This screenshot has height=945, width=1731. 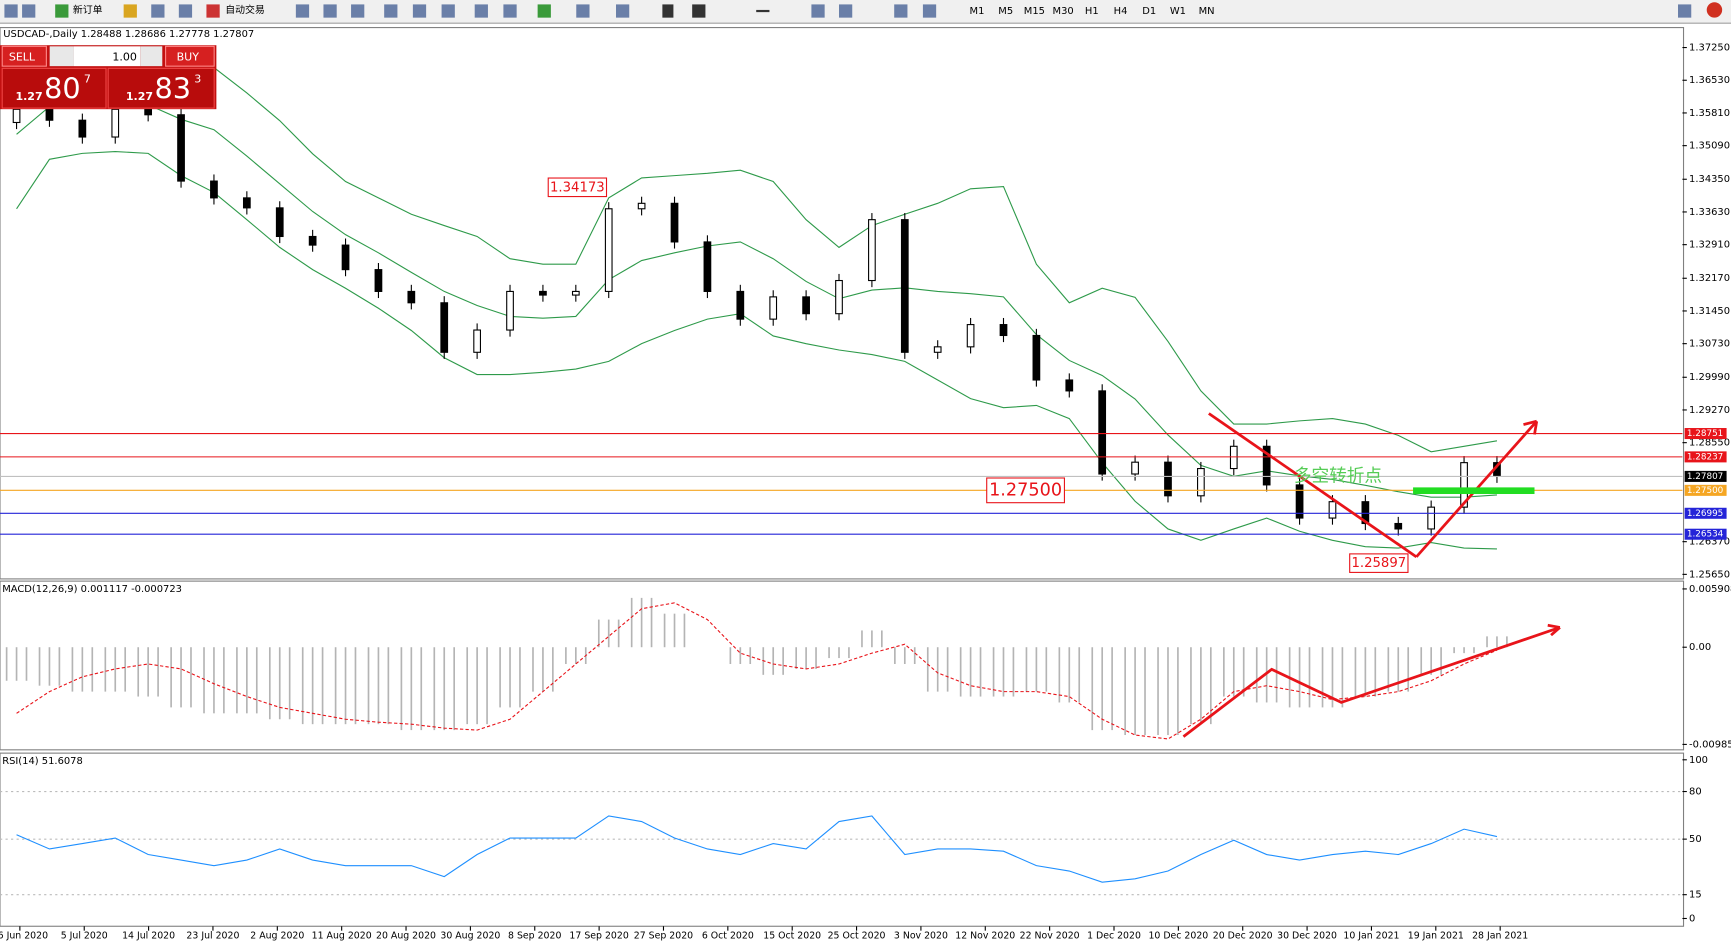 What do you see at coordinates (1149, 11) in the screenshot?
I see `timeframe-button: D1` at bounding box center [1149, 11].